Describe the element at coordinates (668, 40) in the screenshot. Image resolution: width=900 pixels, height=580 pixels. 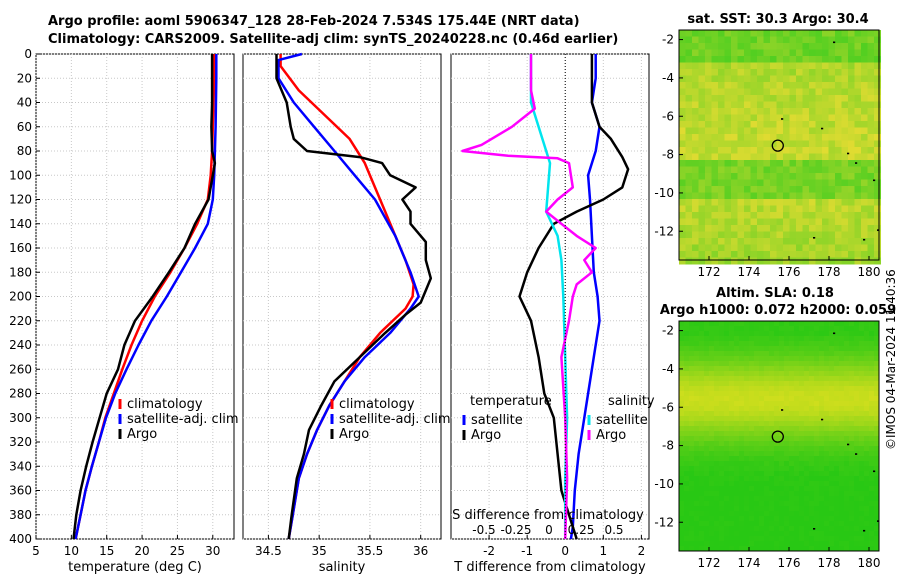
I see `sst-map-ytick-label: -2` at that location.